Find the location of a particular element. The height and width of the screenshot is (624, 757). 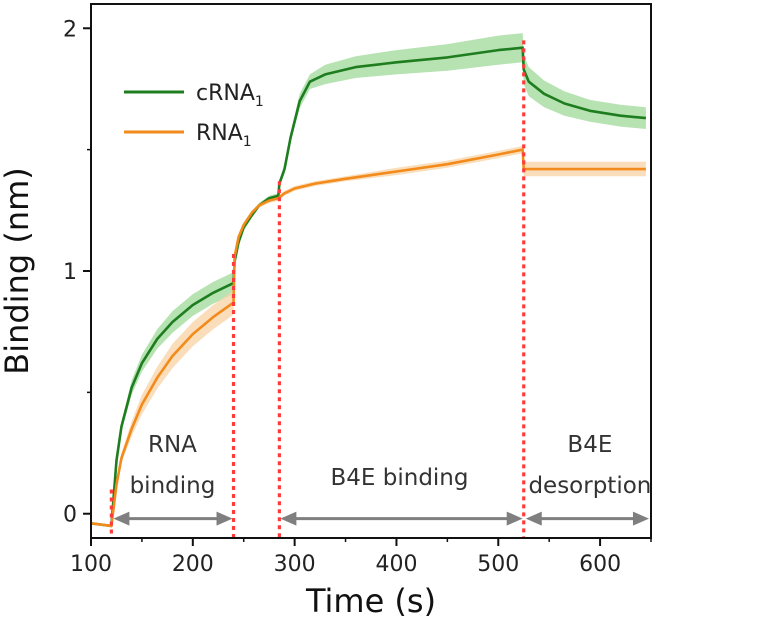

y-tick-label-0: 0 is located at coordinates (70, 515).